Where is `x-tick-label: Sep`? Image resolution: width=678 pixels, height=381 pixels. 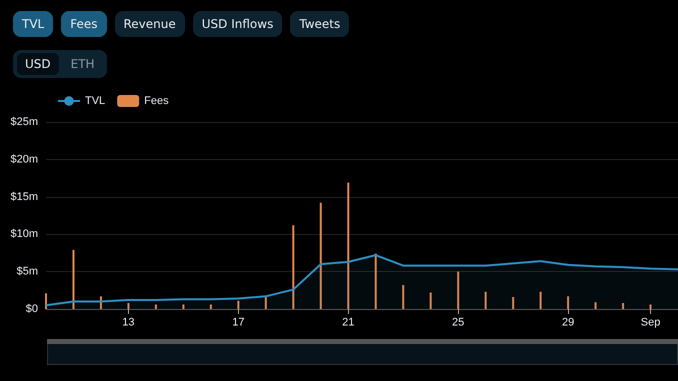
x-tick-label: Sep is located at coordinates (650, 322).